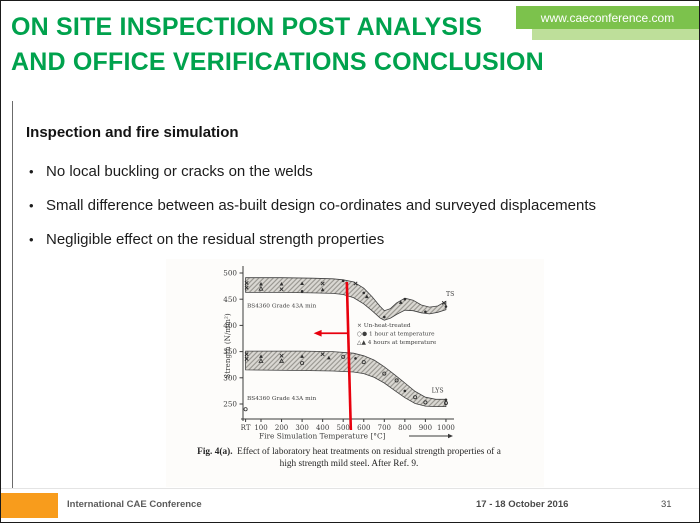 The height and width of the screenshot is (523, 700). What do you see at coordinates (438, 390) in the screenshot?
I see `lower-yield-band-end-label: LYS` at bounding box center [438, 390].